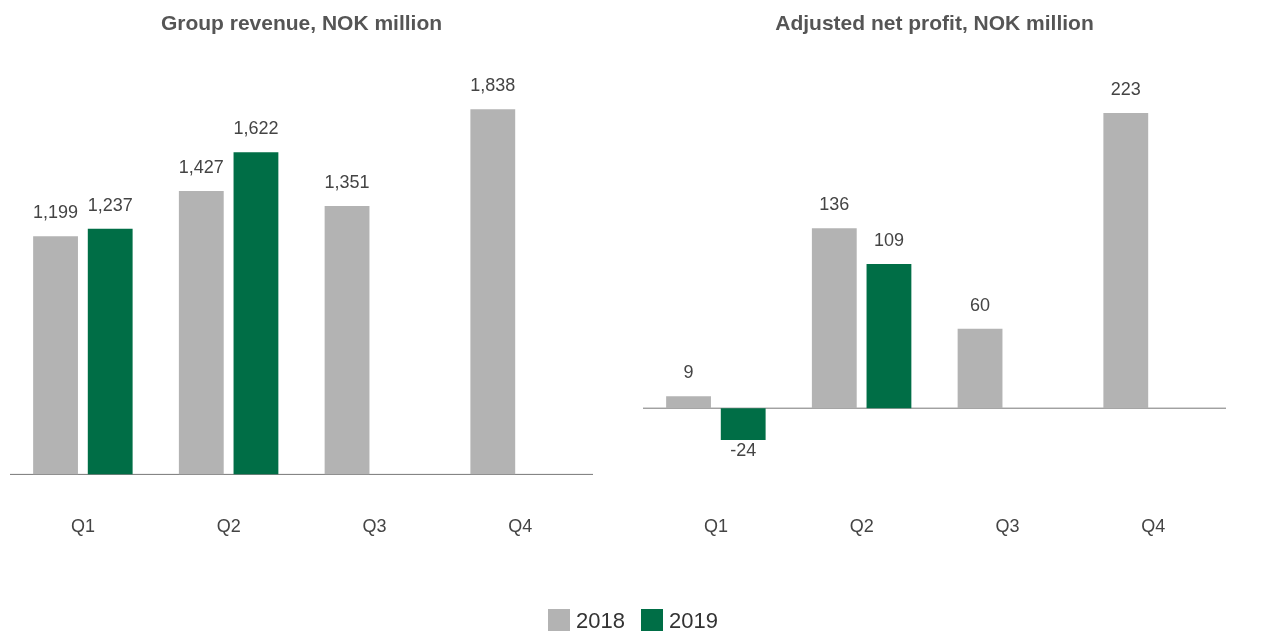 Image resolution: width=1266 pixels, height=639 pixels. Describe the element at coordinates (301, 23) in the screenshot. I see `chart-title: Group revenue, NOK million` at that location.